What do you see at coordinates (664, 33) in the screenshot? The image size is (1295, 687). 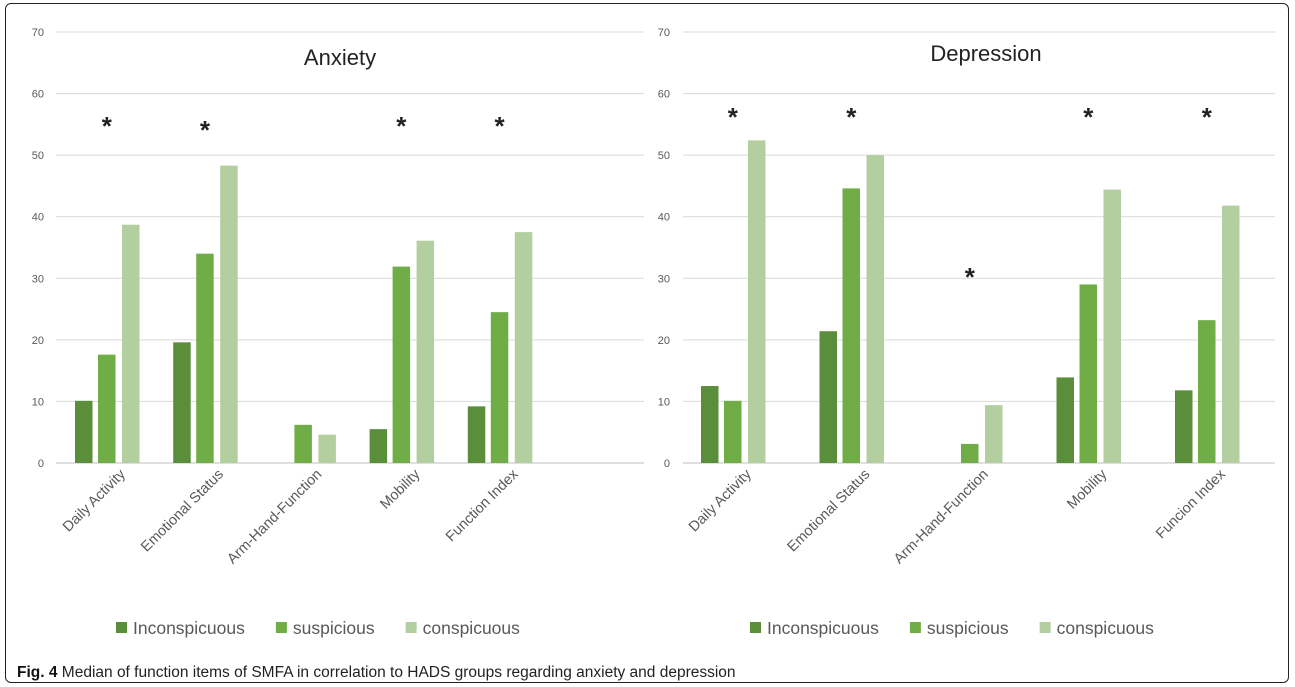 I see `chart-2-y-tick-label: 70` at bounding box center [664, 33].